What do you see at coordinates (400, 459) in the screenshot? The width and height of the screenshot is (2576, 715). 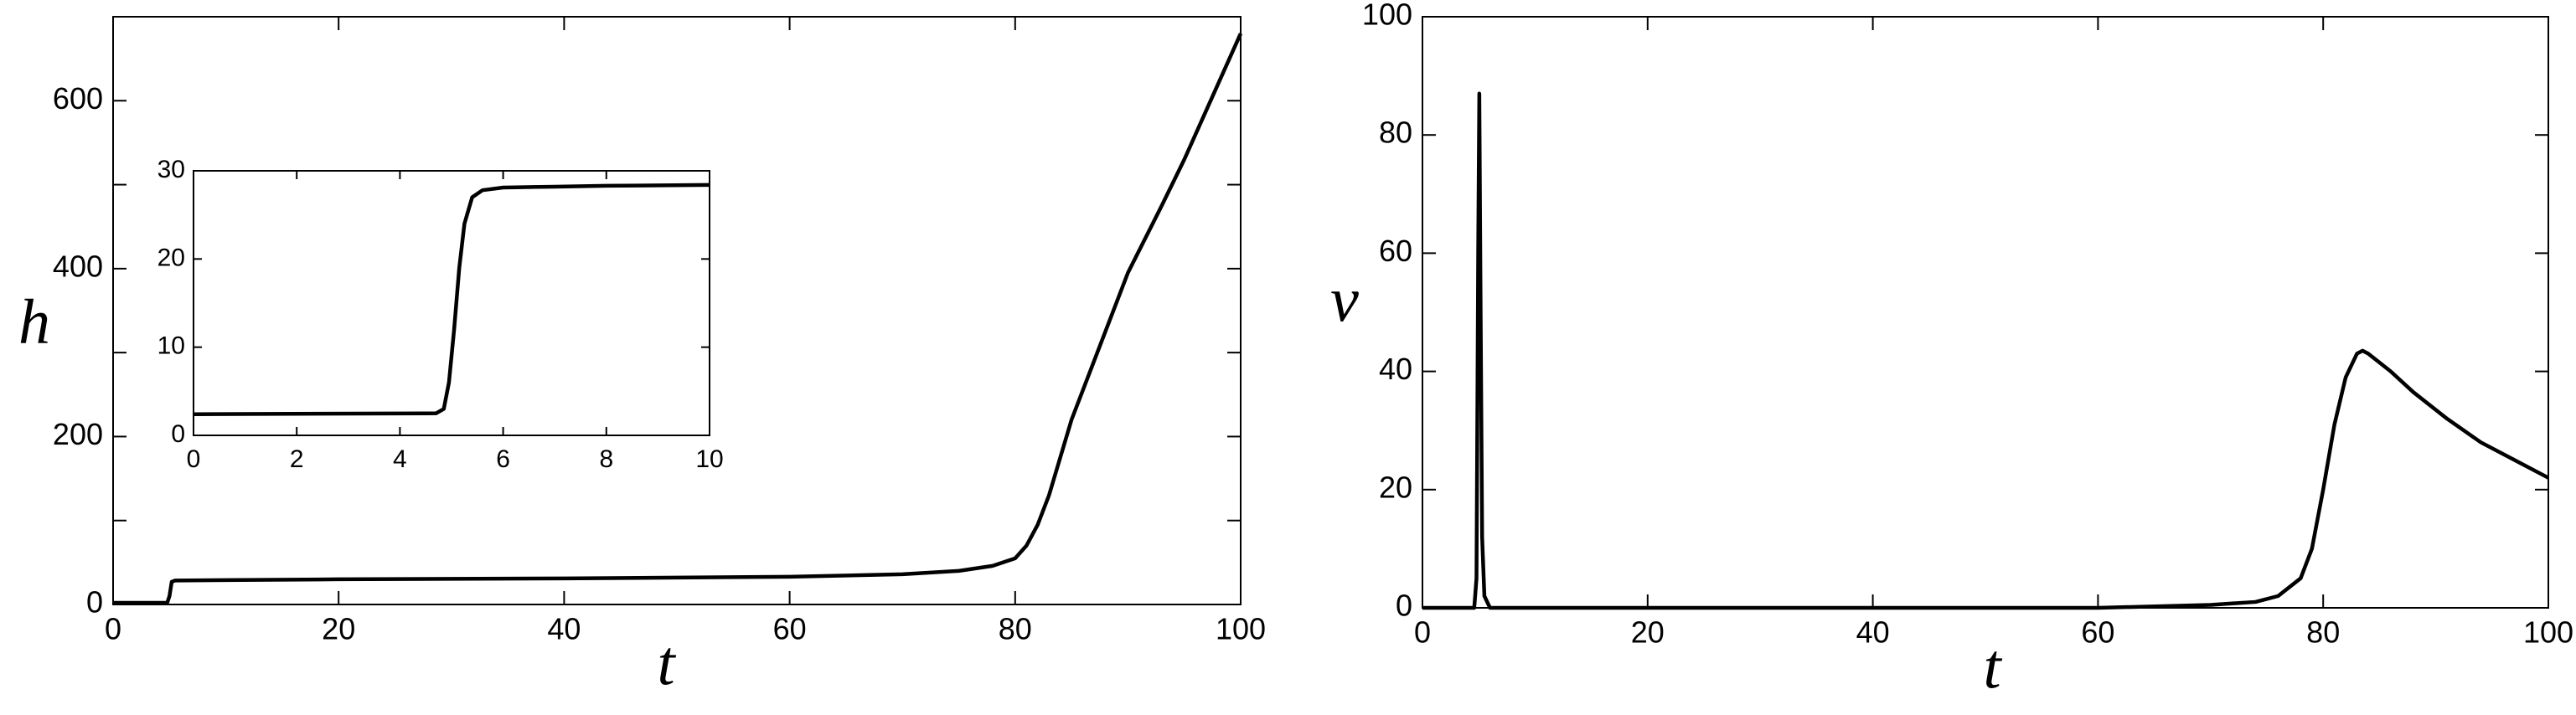 I see `x-tick-label: 4` at bounding box center [400, 459].